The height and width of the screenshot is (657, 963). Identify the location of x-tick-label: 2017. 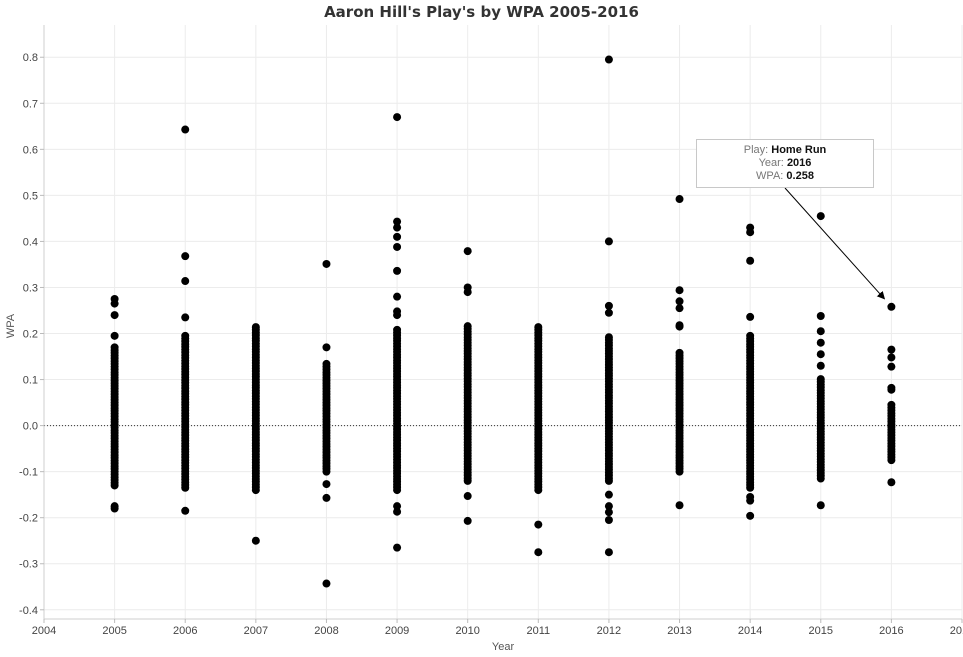
(956, 631).